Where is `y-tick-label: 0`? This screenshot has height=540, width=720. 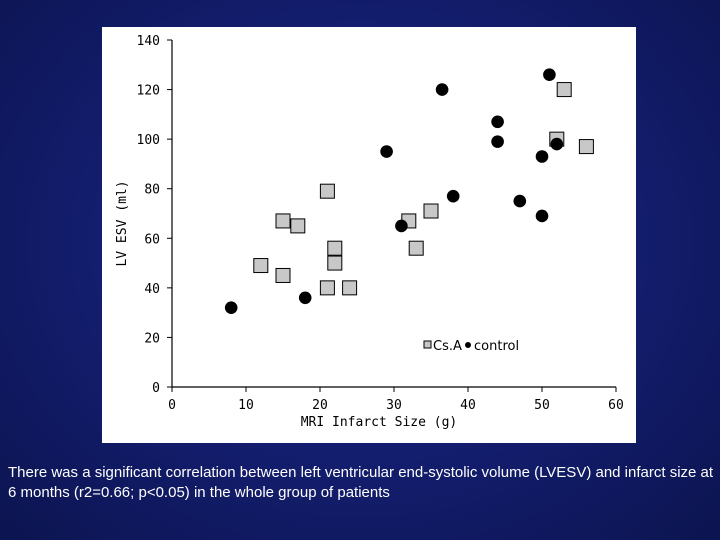
y-tick-label: 0 is located at coordinates (156, 388).